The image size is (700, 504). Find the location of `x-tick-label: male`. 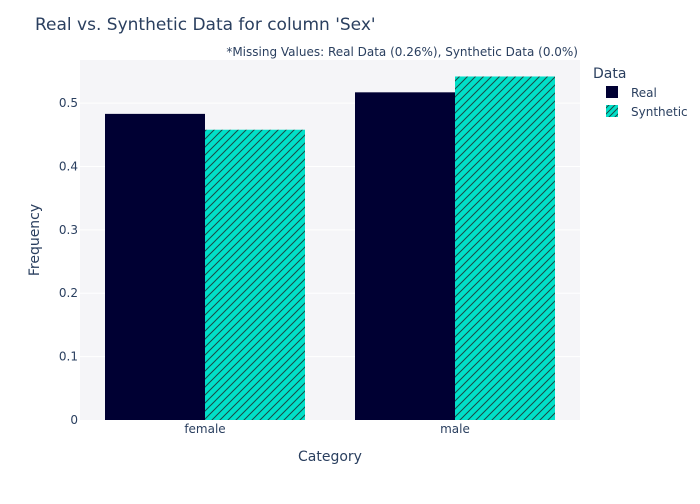

x-tick-label: male is located at coordinates (455, 429).